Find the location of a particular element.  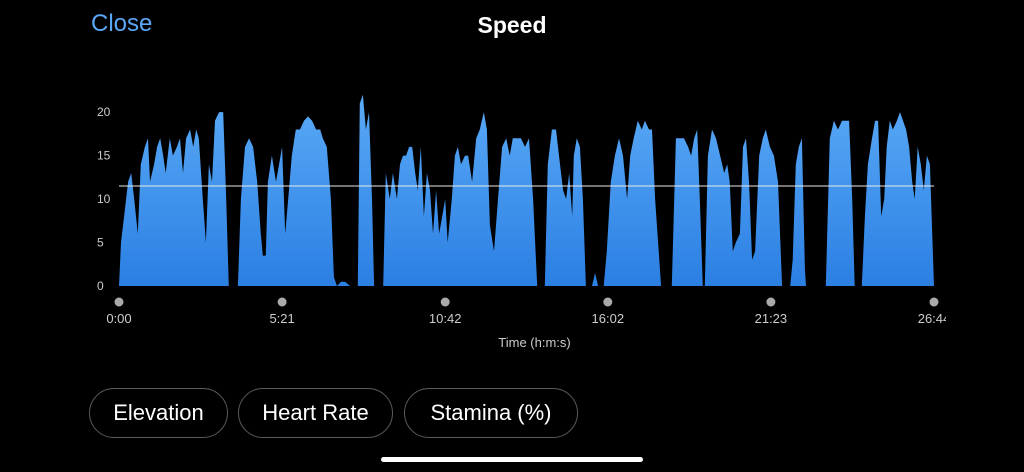

stamina-button: Stamina (%) is located at coordinates (491, 413).